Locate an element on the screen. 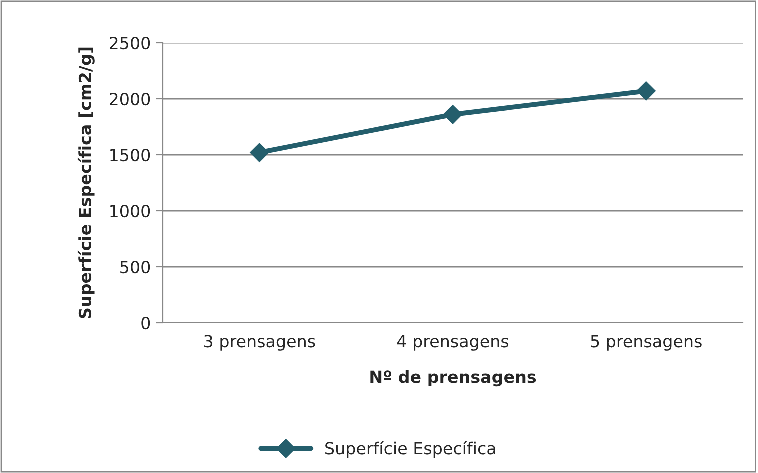 The height and width of the screenshot is (473, 758). y-tick-label: 1000 is located at coordinates (130, 211).